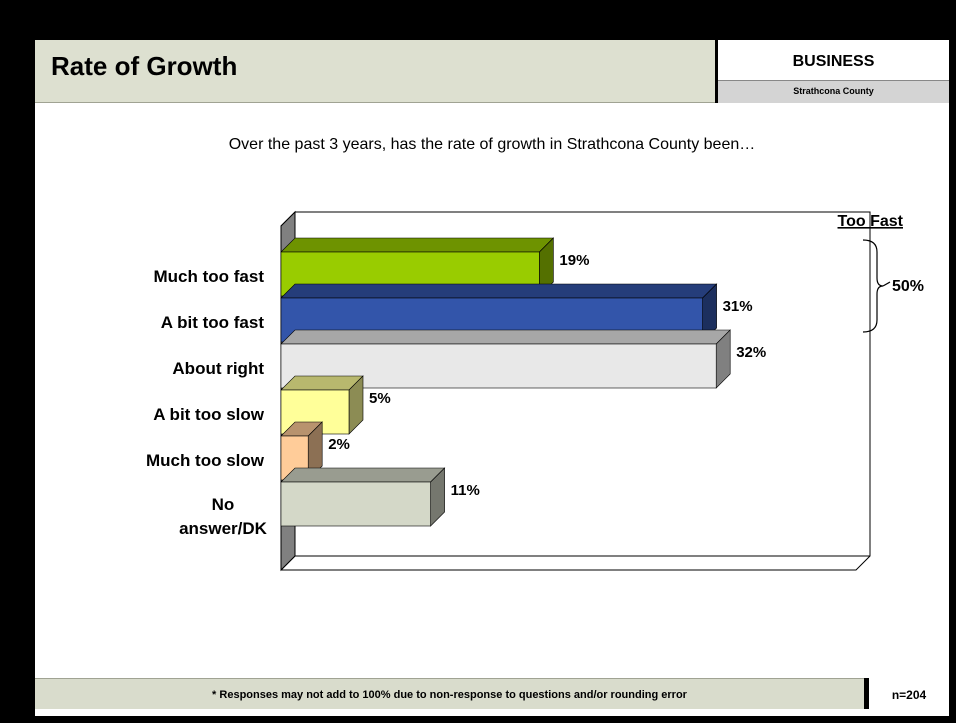 The width and height of the screenshot is (956, 723). I want to click on value-label: 2%, so click(339, 444).